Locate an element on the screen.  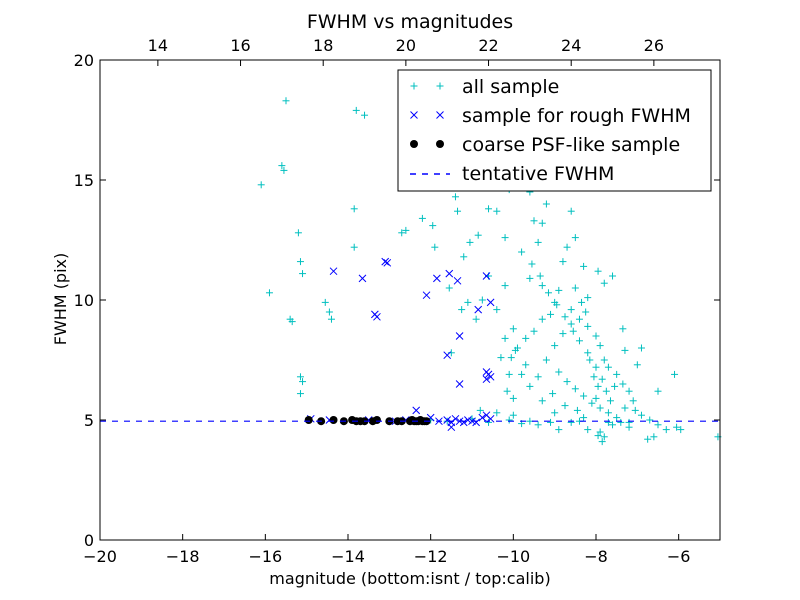
legend-box is located at coordinates (554, 130).